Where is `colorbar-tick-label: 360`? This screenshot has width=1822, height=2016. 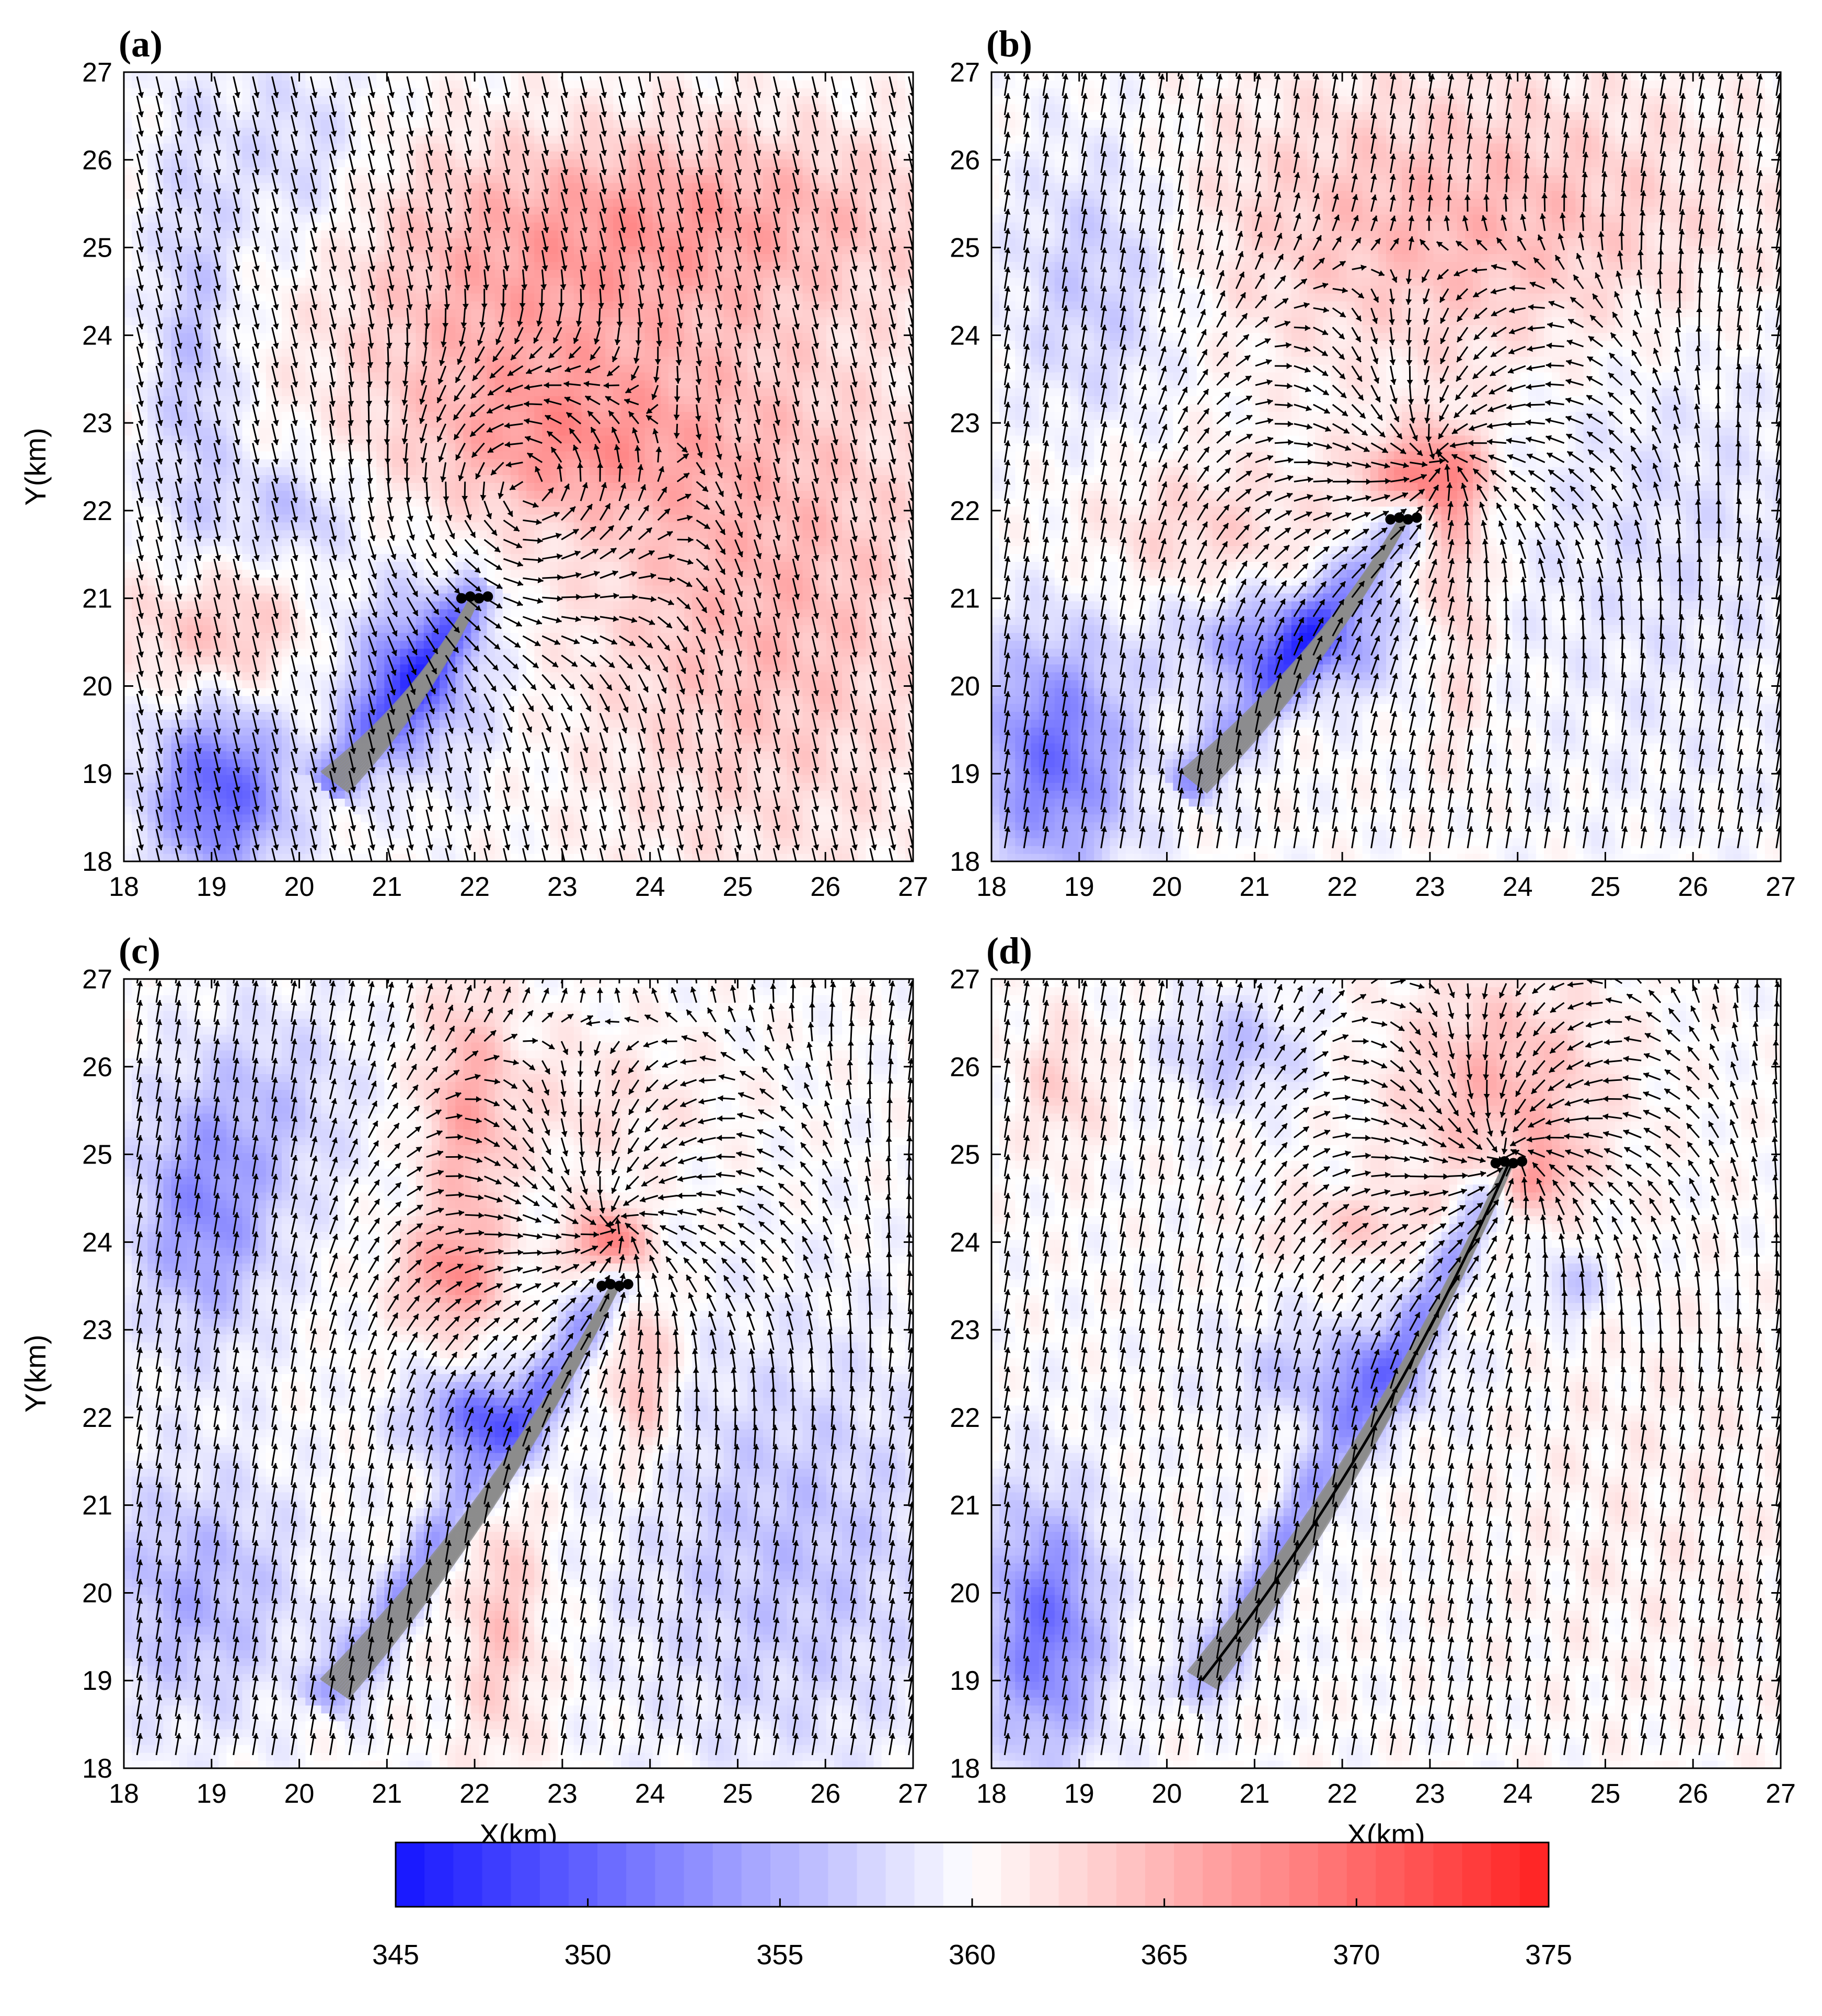 colorbar-tick-label: 360 is located at coordinates (973, 1955).